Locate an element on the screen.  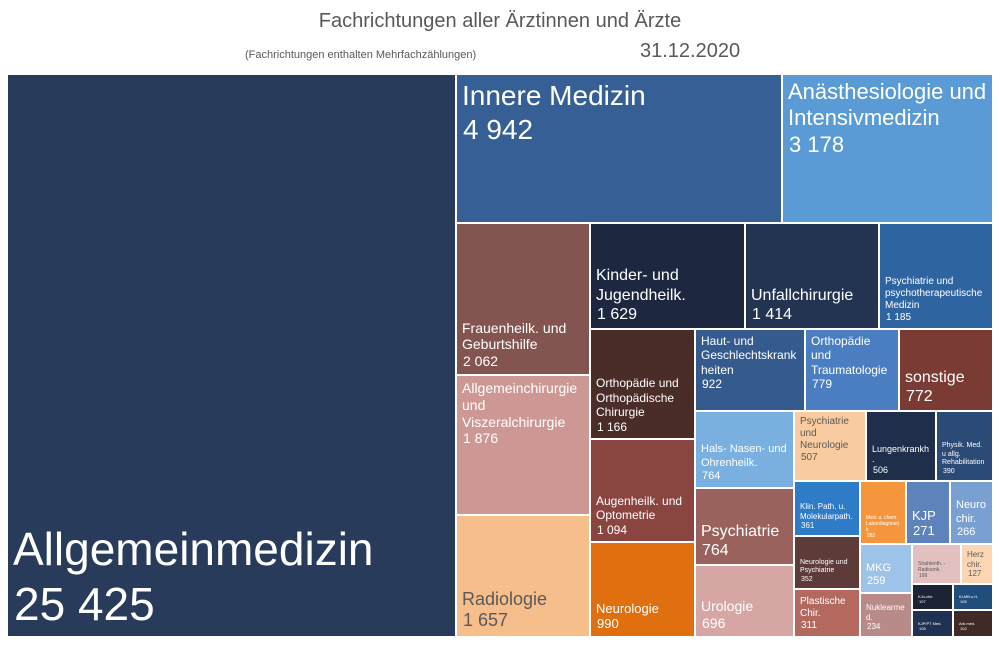
treemap-tile: KLMB.u.H. 105 is located at coordinates (973, 597).